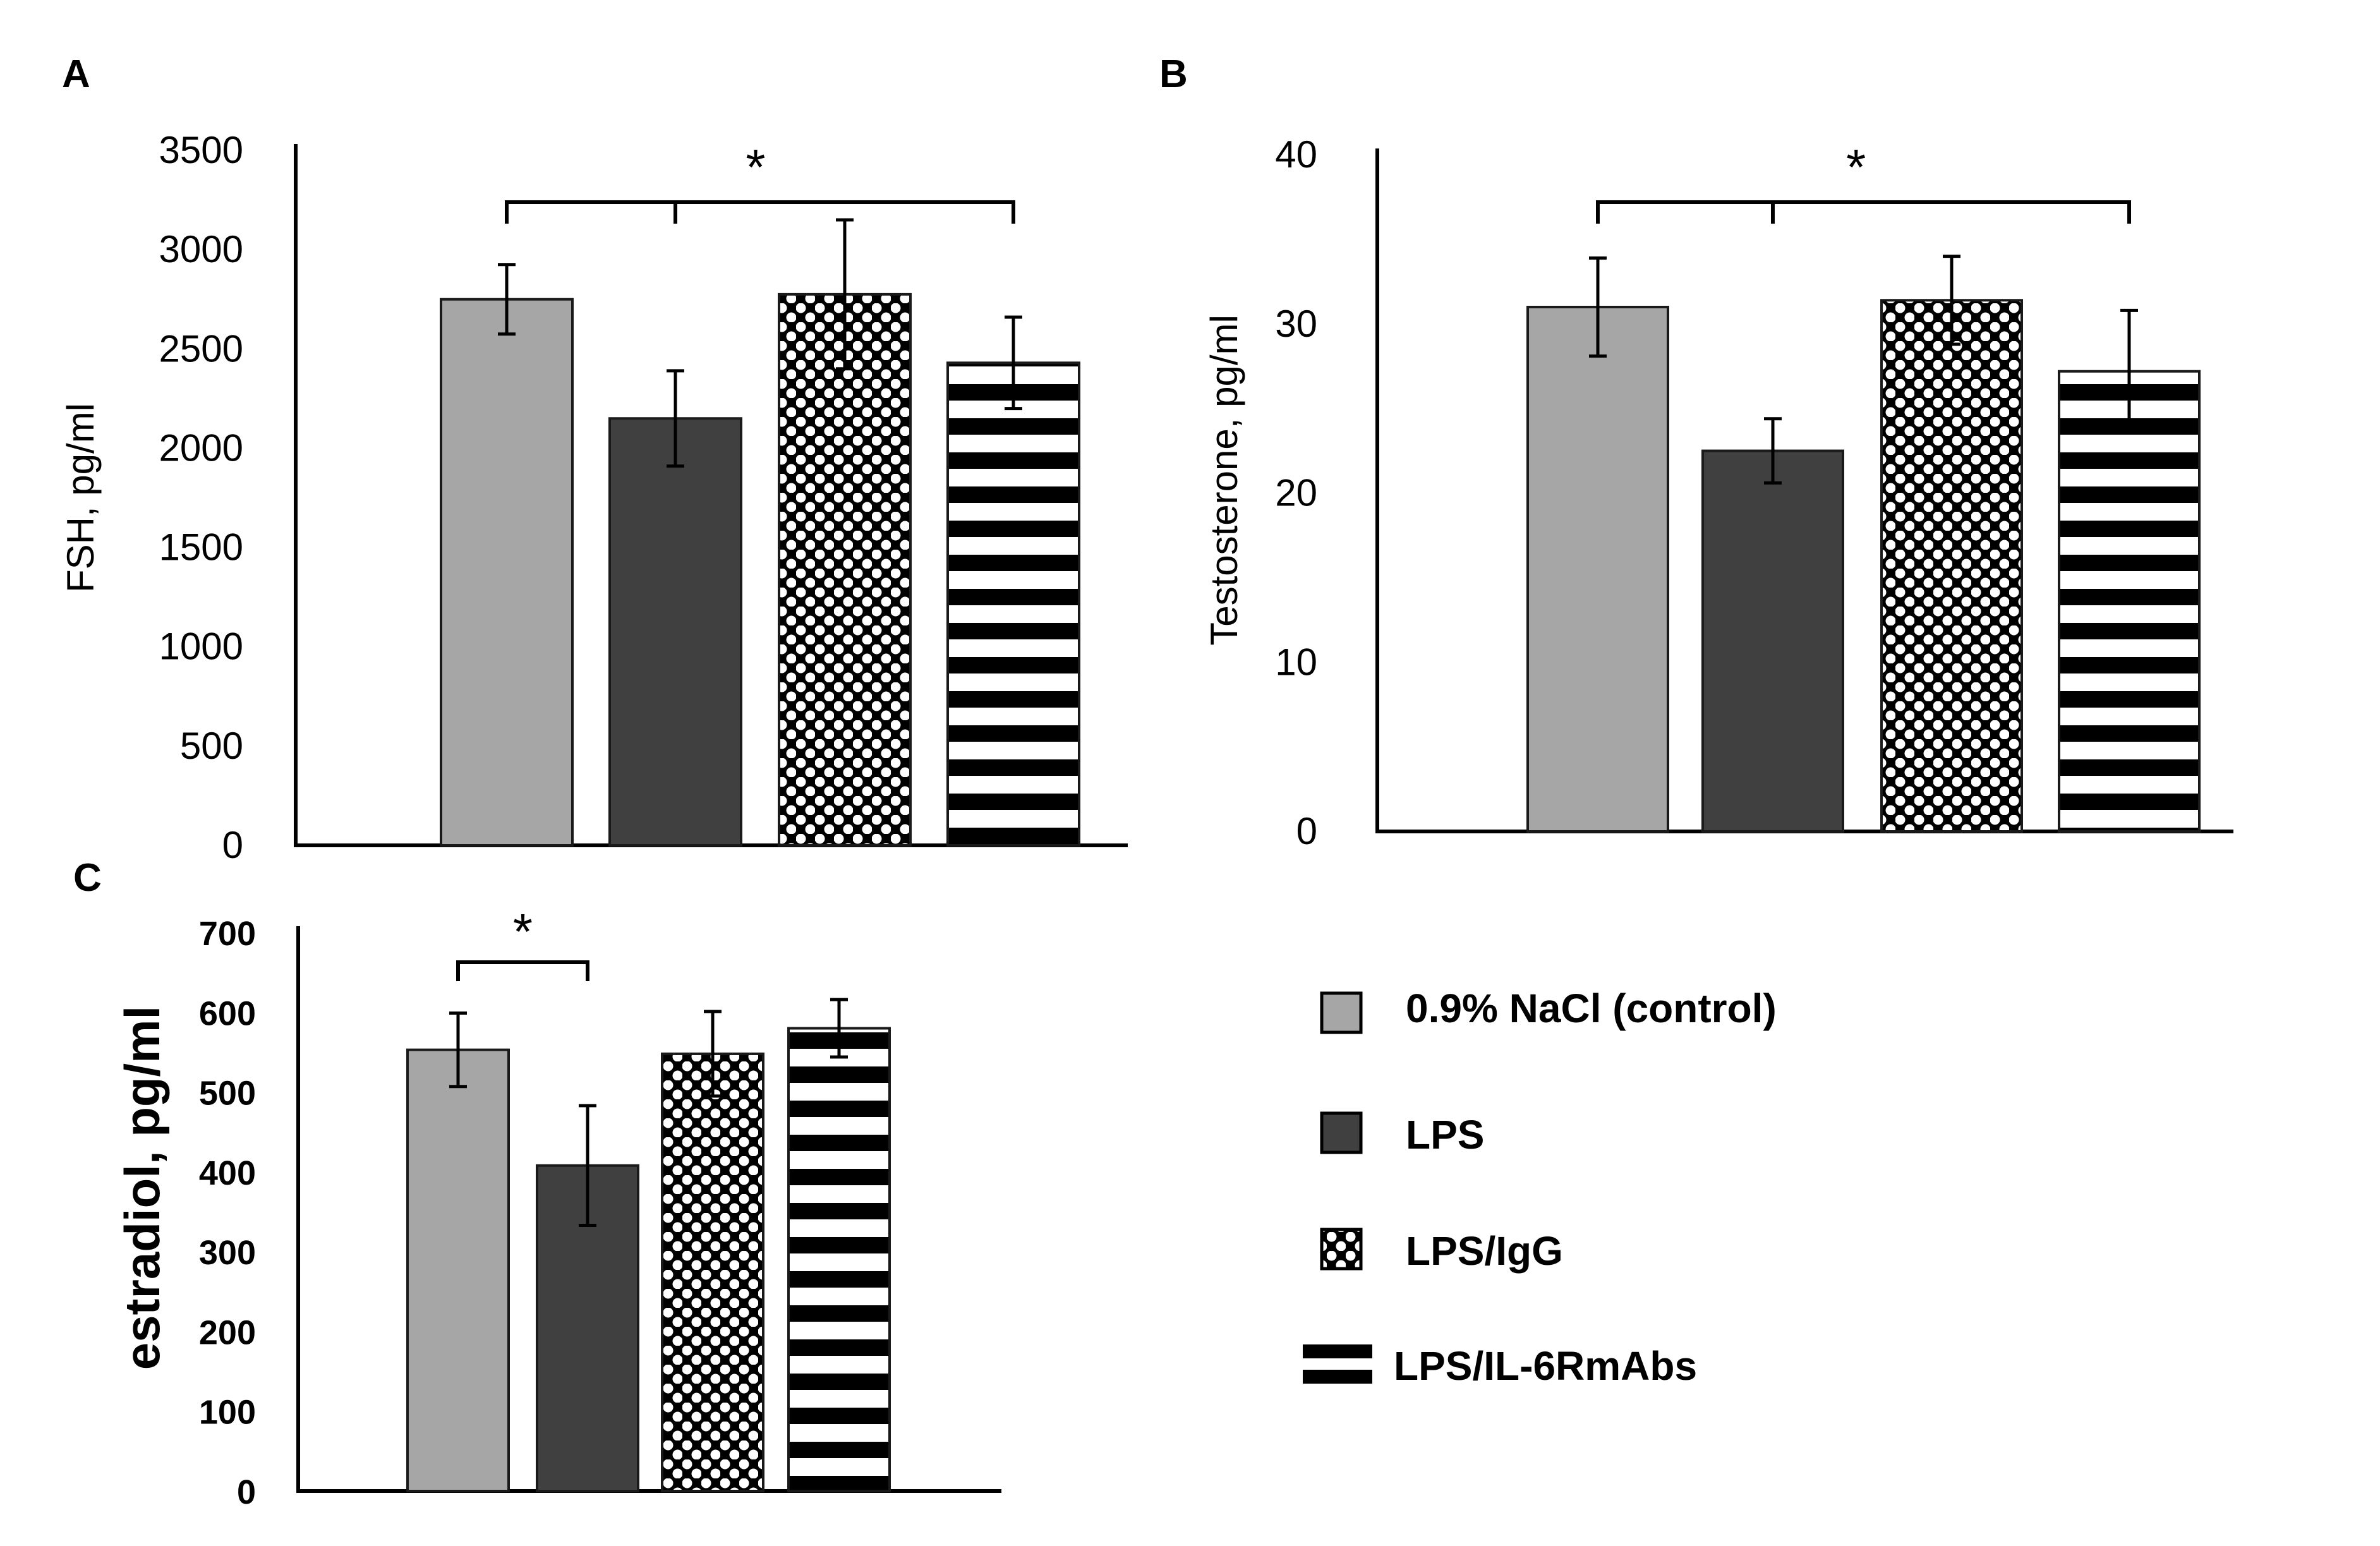 This screenshot has width=2380, height=1546. Describe the element at coordinates (227, 1013) in the screenshot. I see `panel-c-y-tick-label: 600` at that location.